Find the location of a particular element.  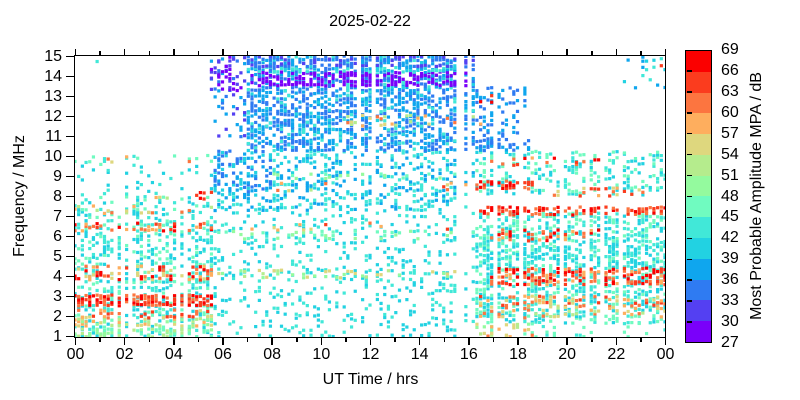

colorbar-tick-label: 33 is located at coordinates (730, 301).